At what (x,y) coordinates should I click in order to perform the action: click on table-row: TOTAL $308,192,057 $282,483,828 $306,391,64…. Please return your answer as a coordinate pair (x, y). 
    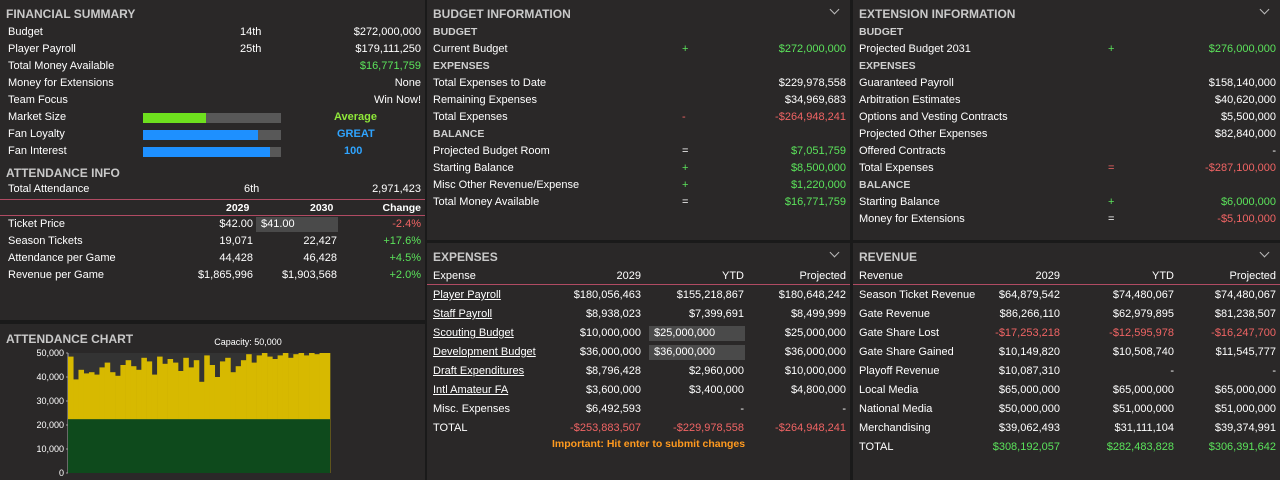
    Looking at the image, I should click on (1066, 446).